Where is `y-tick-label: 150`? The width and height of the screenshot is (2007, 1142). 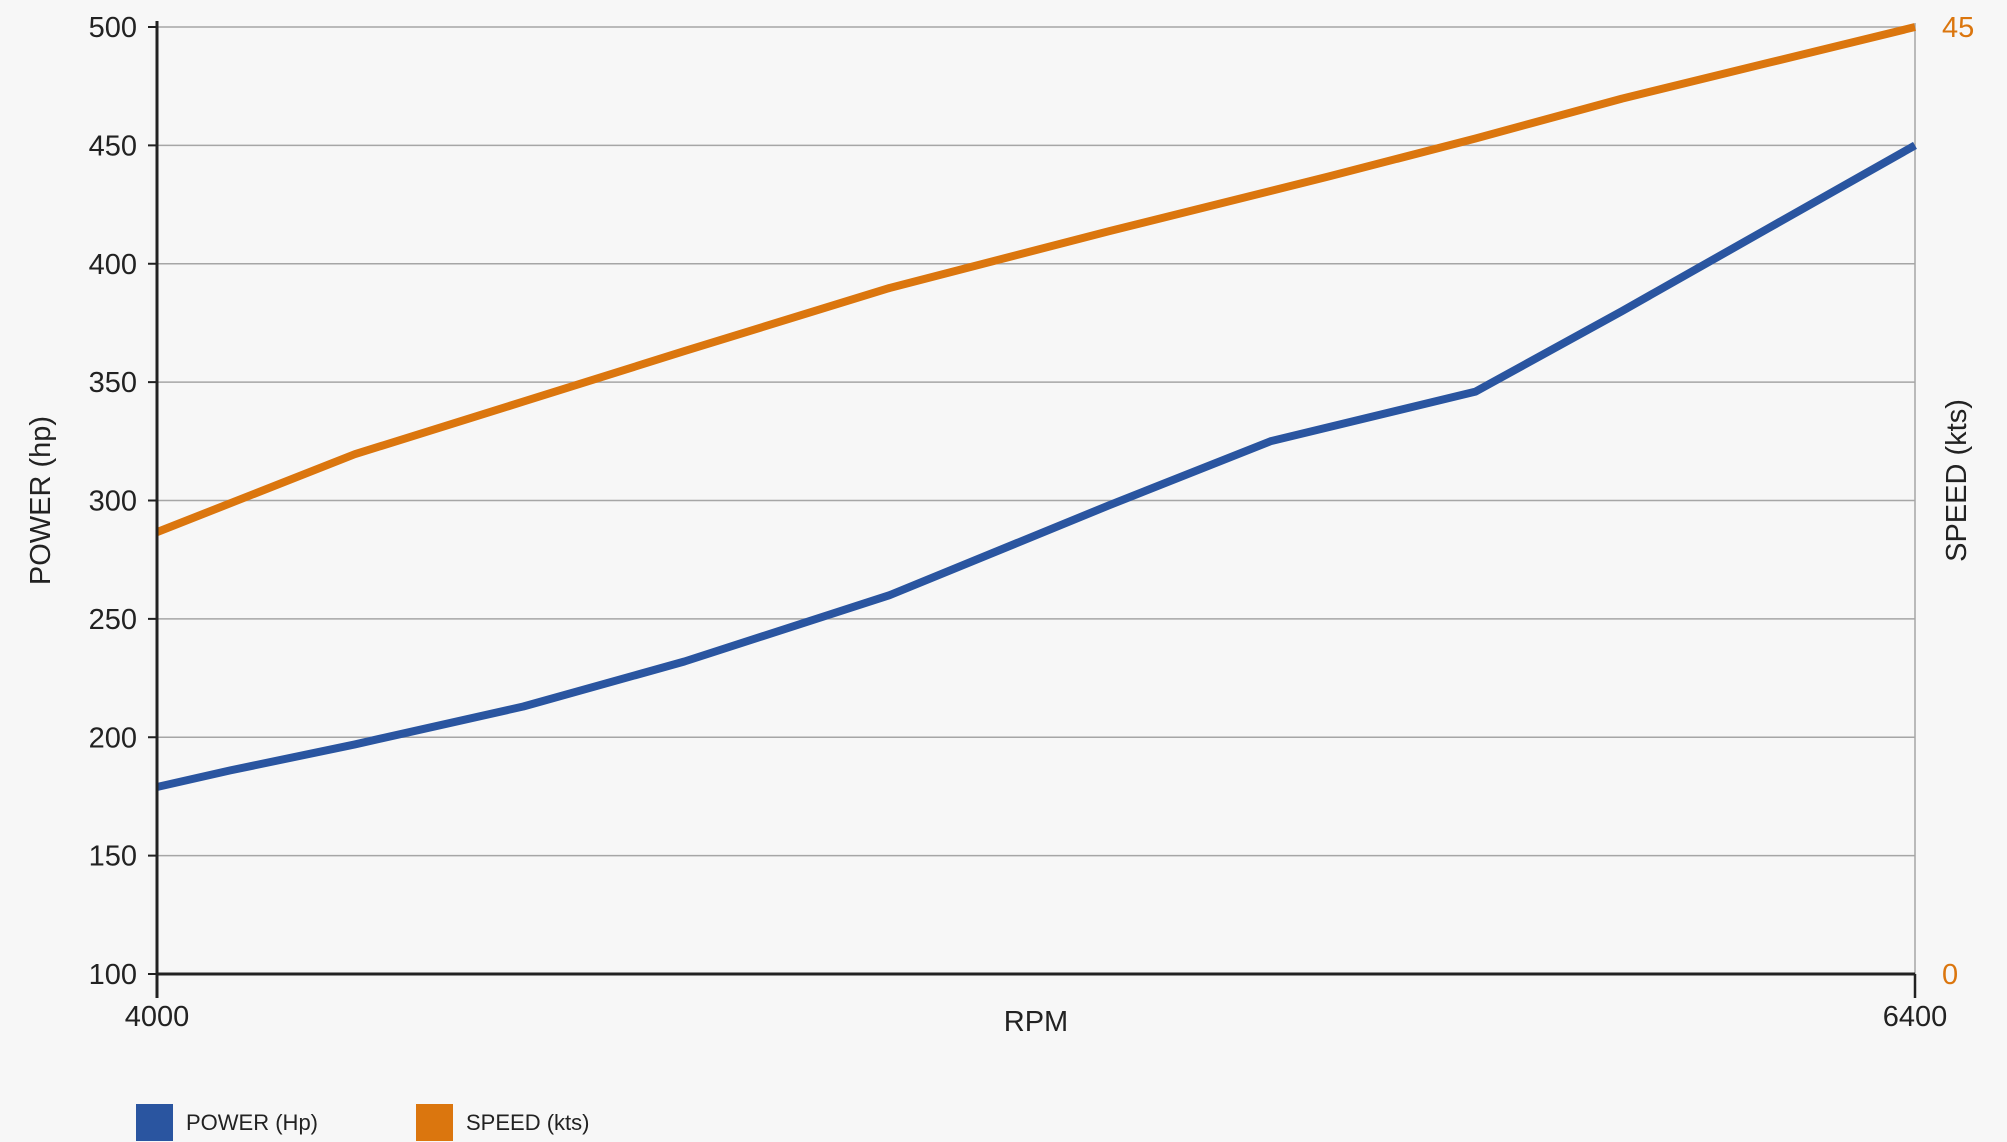 y-tick-label: 150 is located at coordinates (113, 857).